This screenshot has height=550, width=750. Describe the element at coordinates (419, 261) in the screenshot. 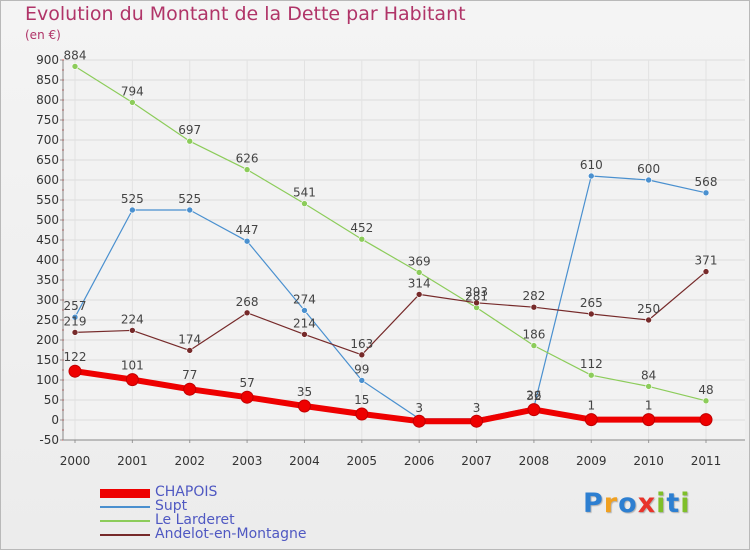

I see `data-label: 369` at that location.